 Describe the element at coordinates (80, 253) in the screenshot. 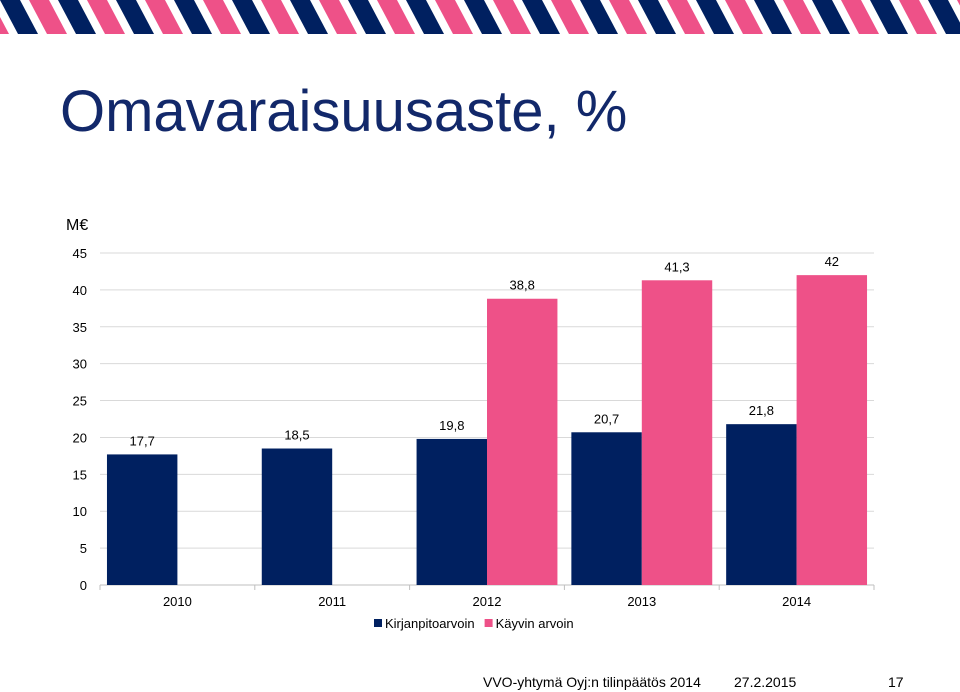

I see `y-tick-label: 45` at that location.